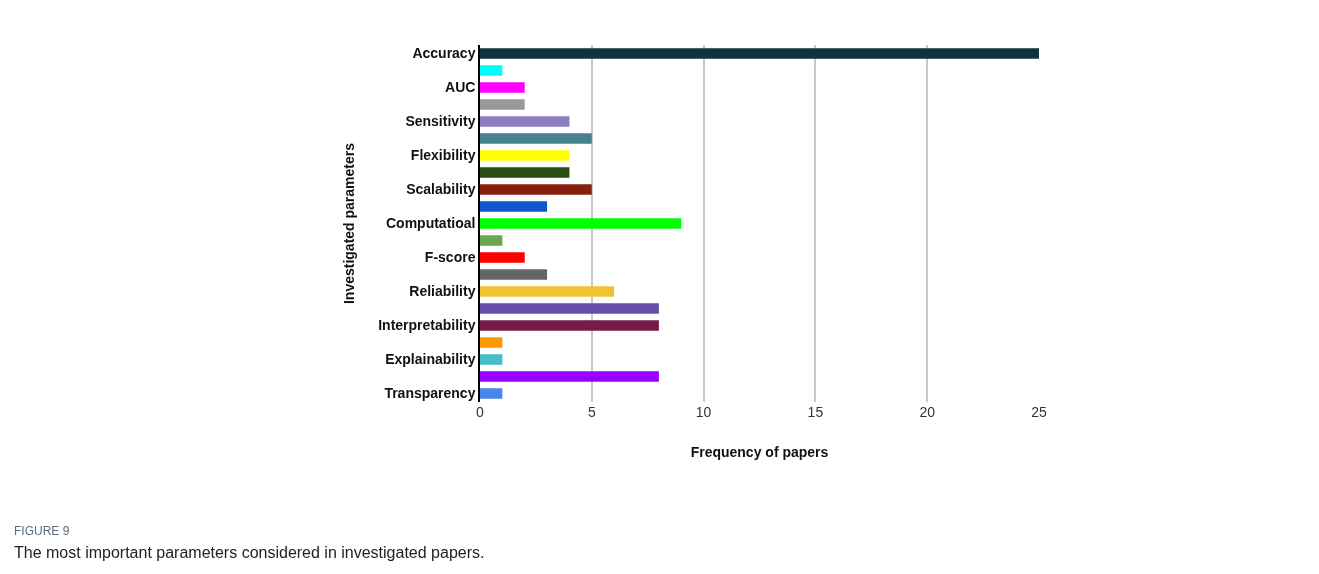  What do you see at coordinates (430, 359) in the screenshot?
I see `y-tick-label: Explainability` at bounding box center [430, 359].